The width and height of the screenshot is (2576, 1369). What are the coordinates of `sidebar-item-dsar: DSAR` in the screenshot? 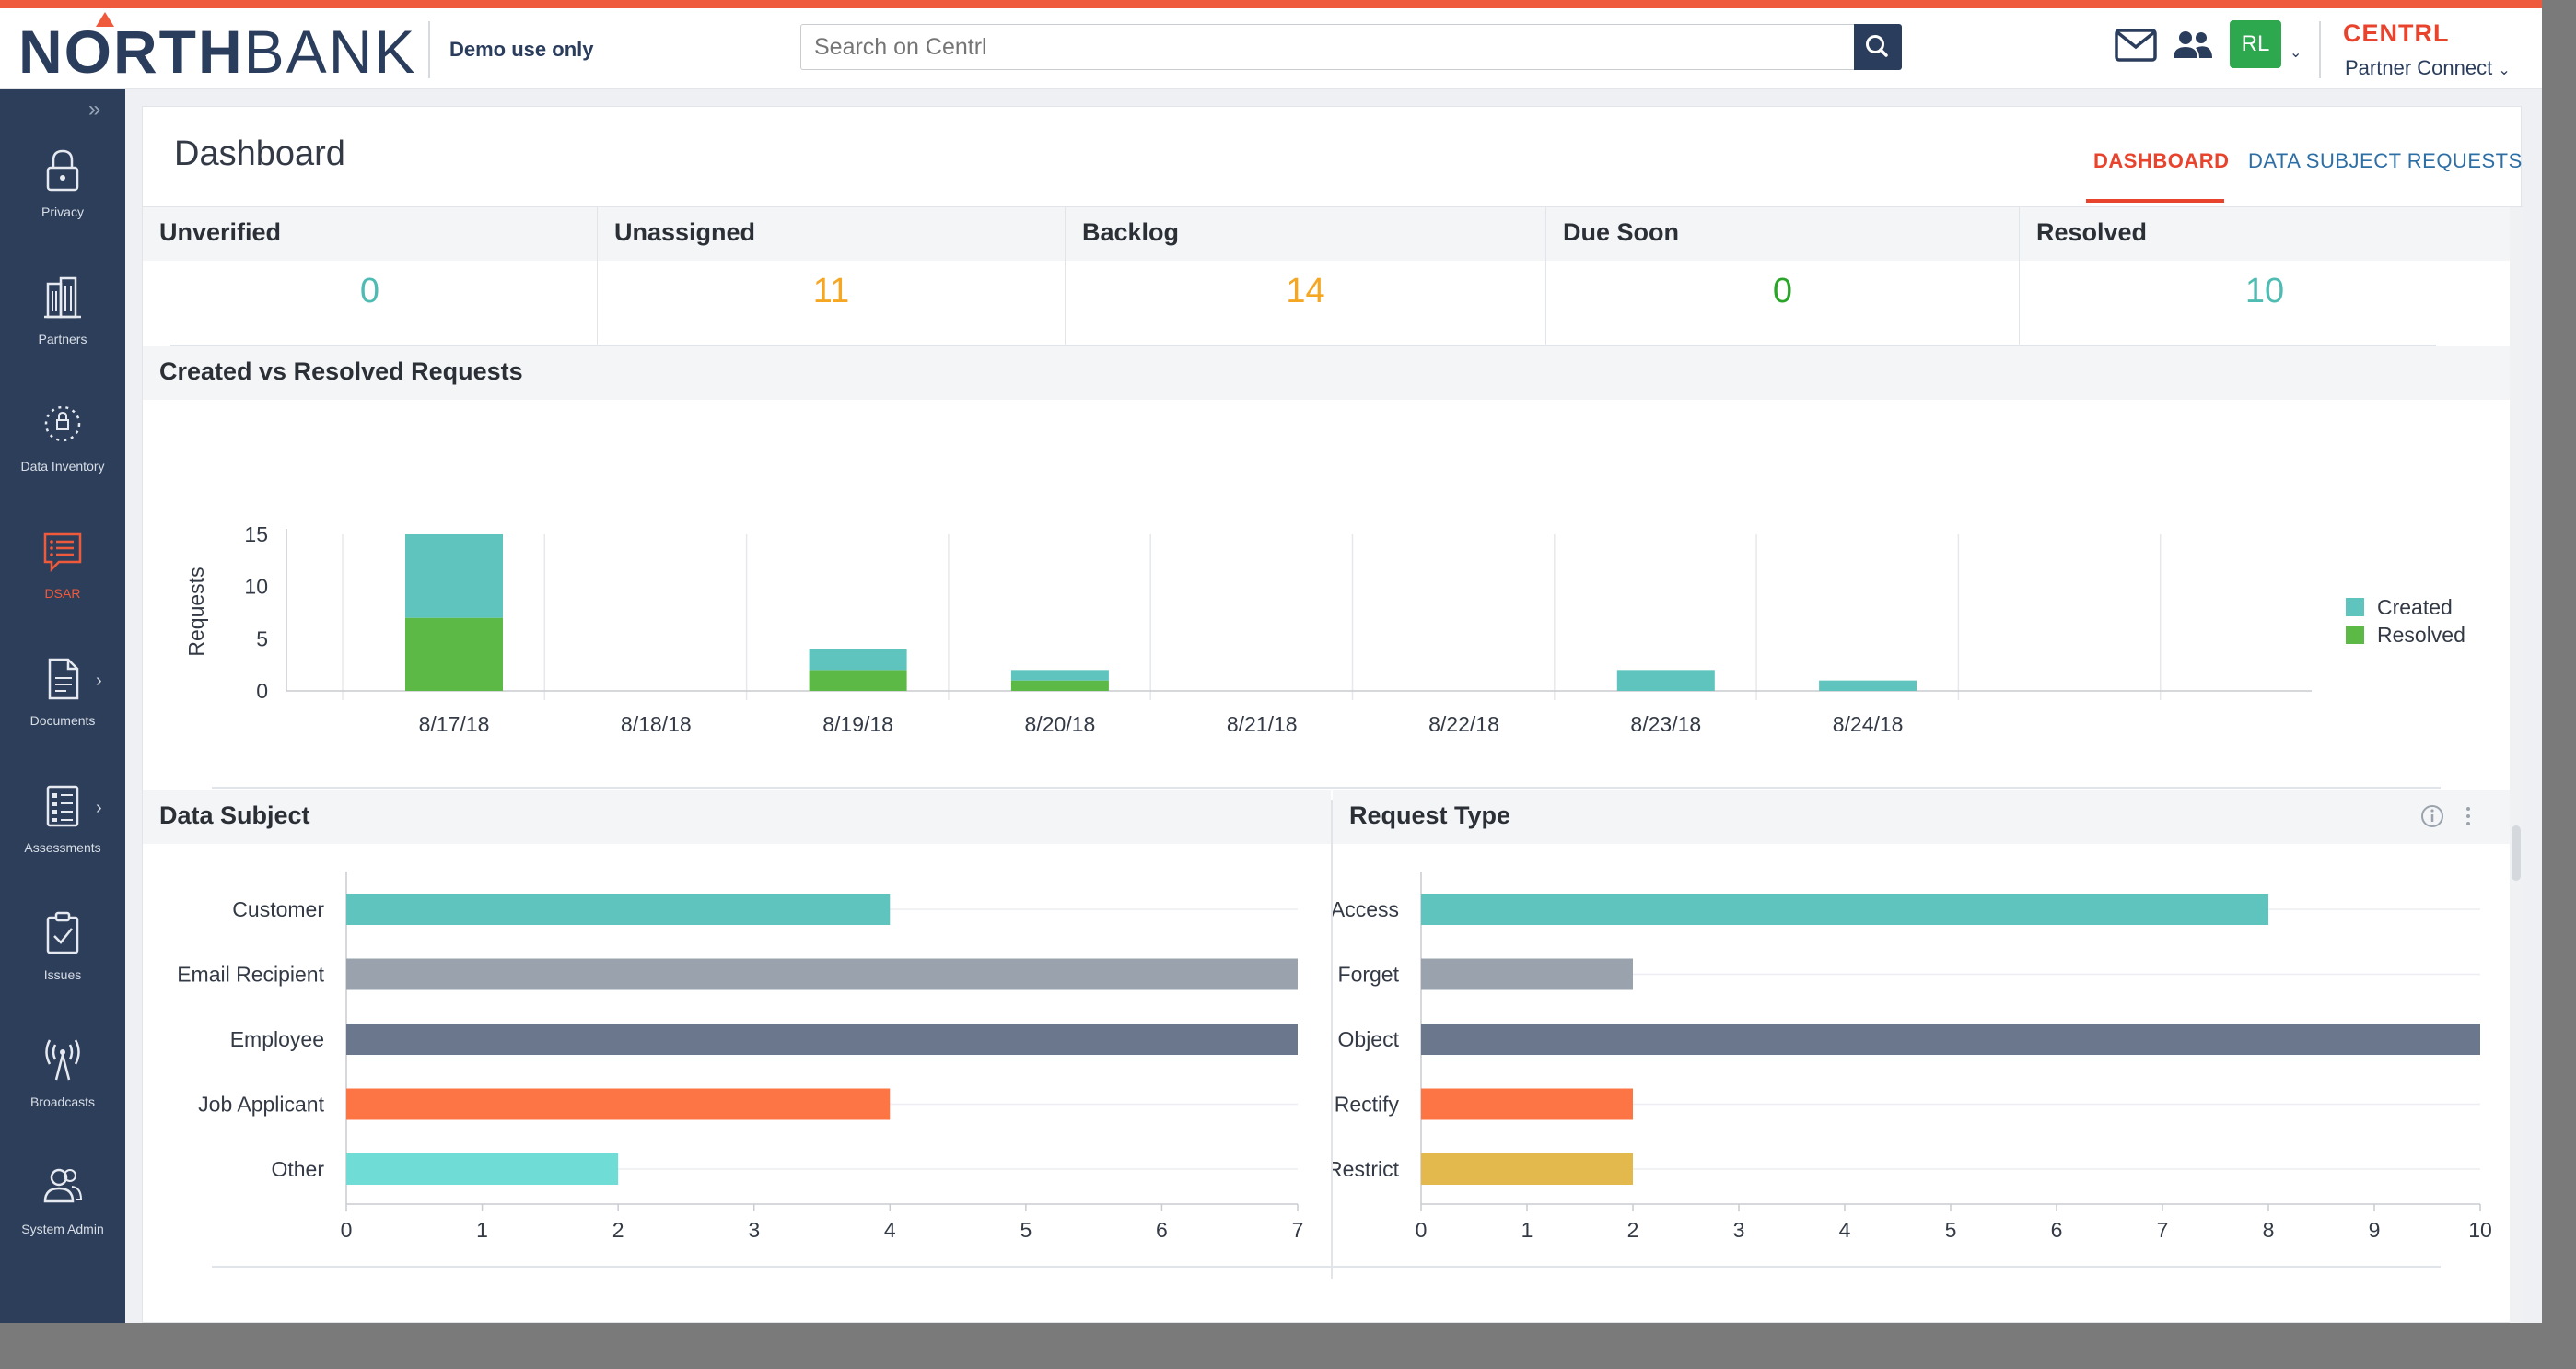 It's located at (62, 572).